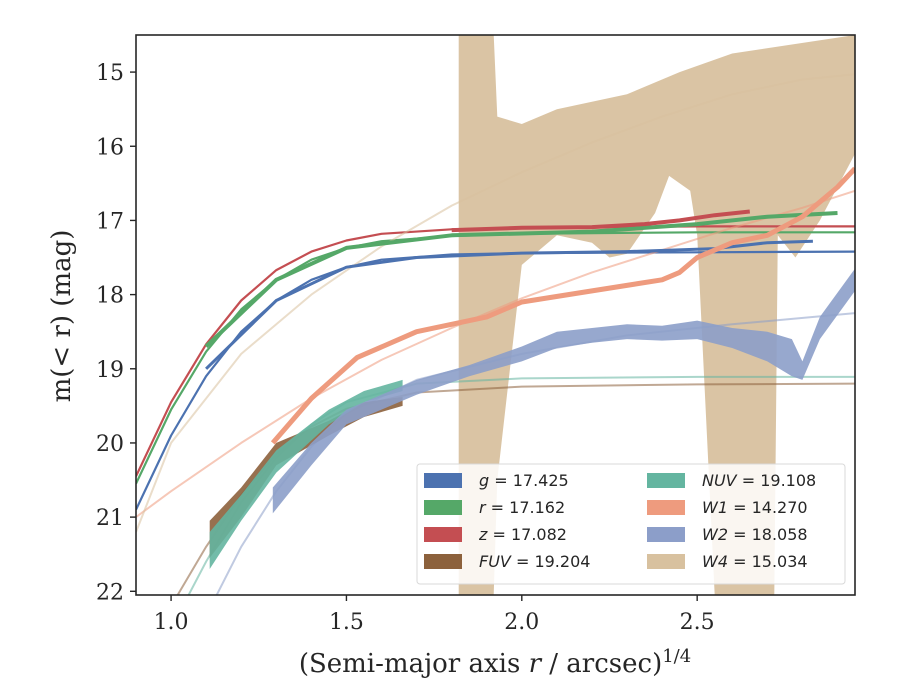 This screenshot has width=900, height=700. I want to click on legend-label-w2: W2 = 18.058, so click(755, 534).